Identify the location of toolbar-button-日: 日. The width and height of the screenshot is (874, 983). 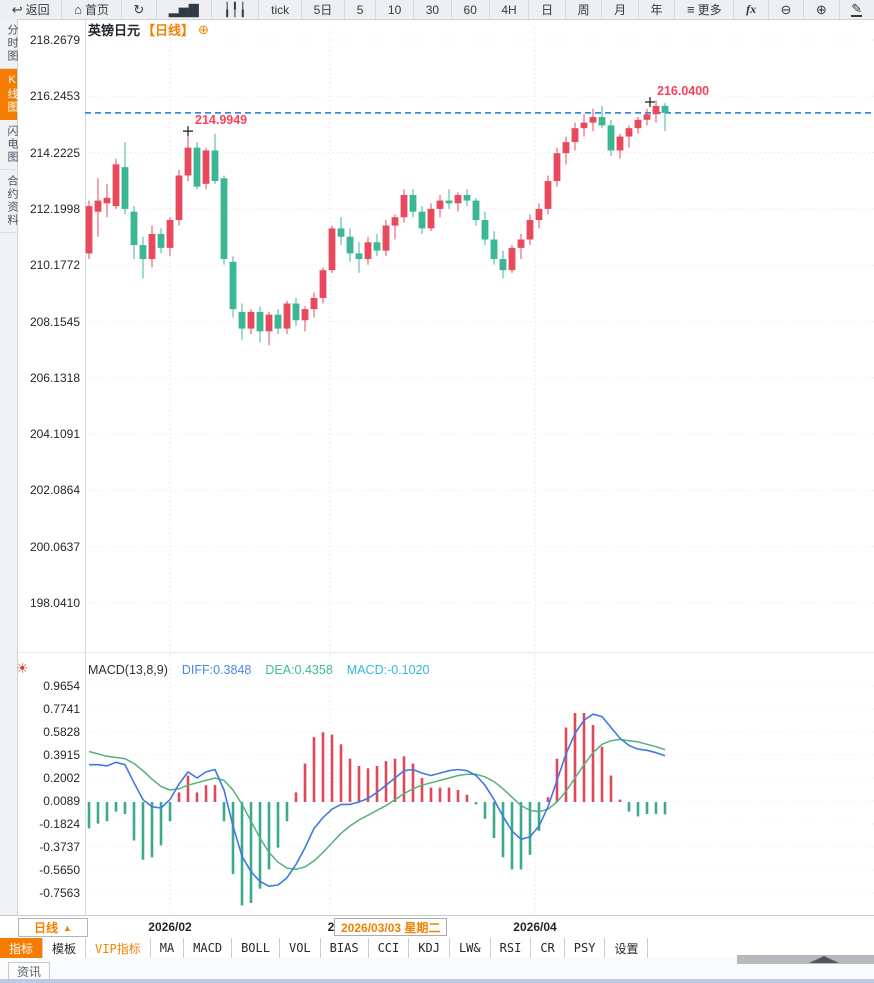
(547, 9).